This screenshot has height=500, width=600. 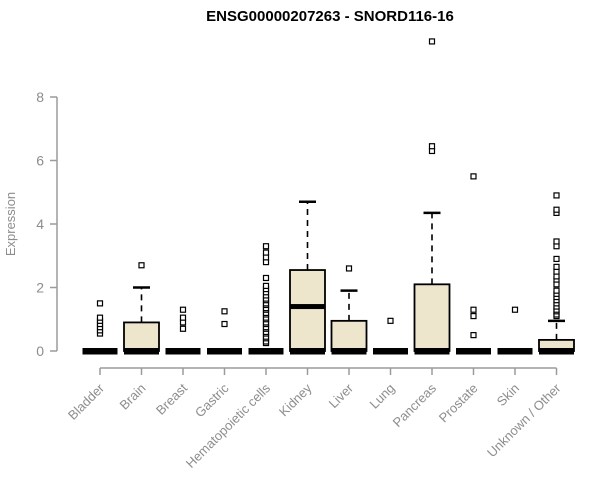 I want to click on boxplot-kidney, so click(x=307, y=277).